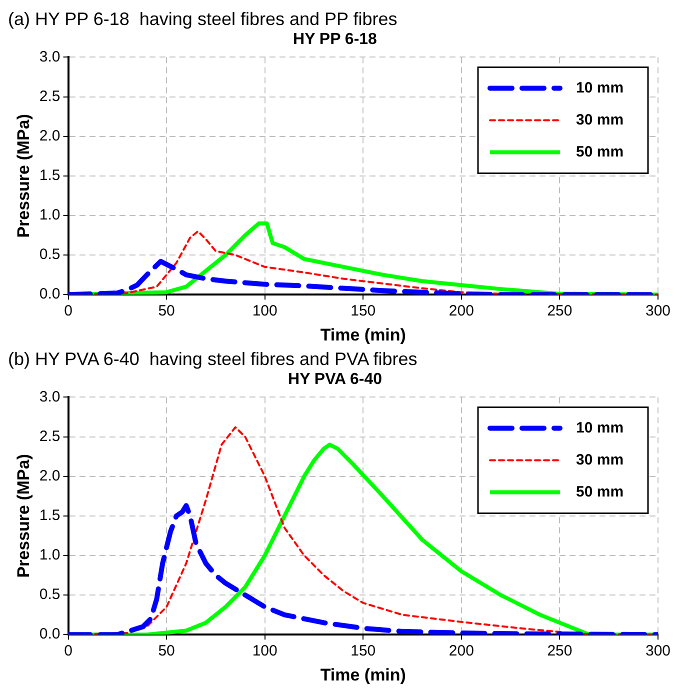 This screenshot has height=696, width=682. I want to click on text: (a) HY PP 6-18 having steel fibres and PP fibres, so click(203, 19).